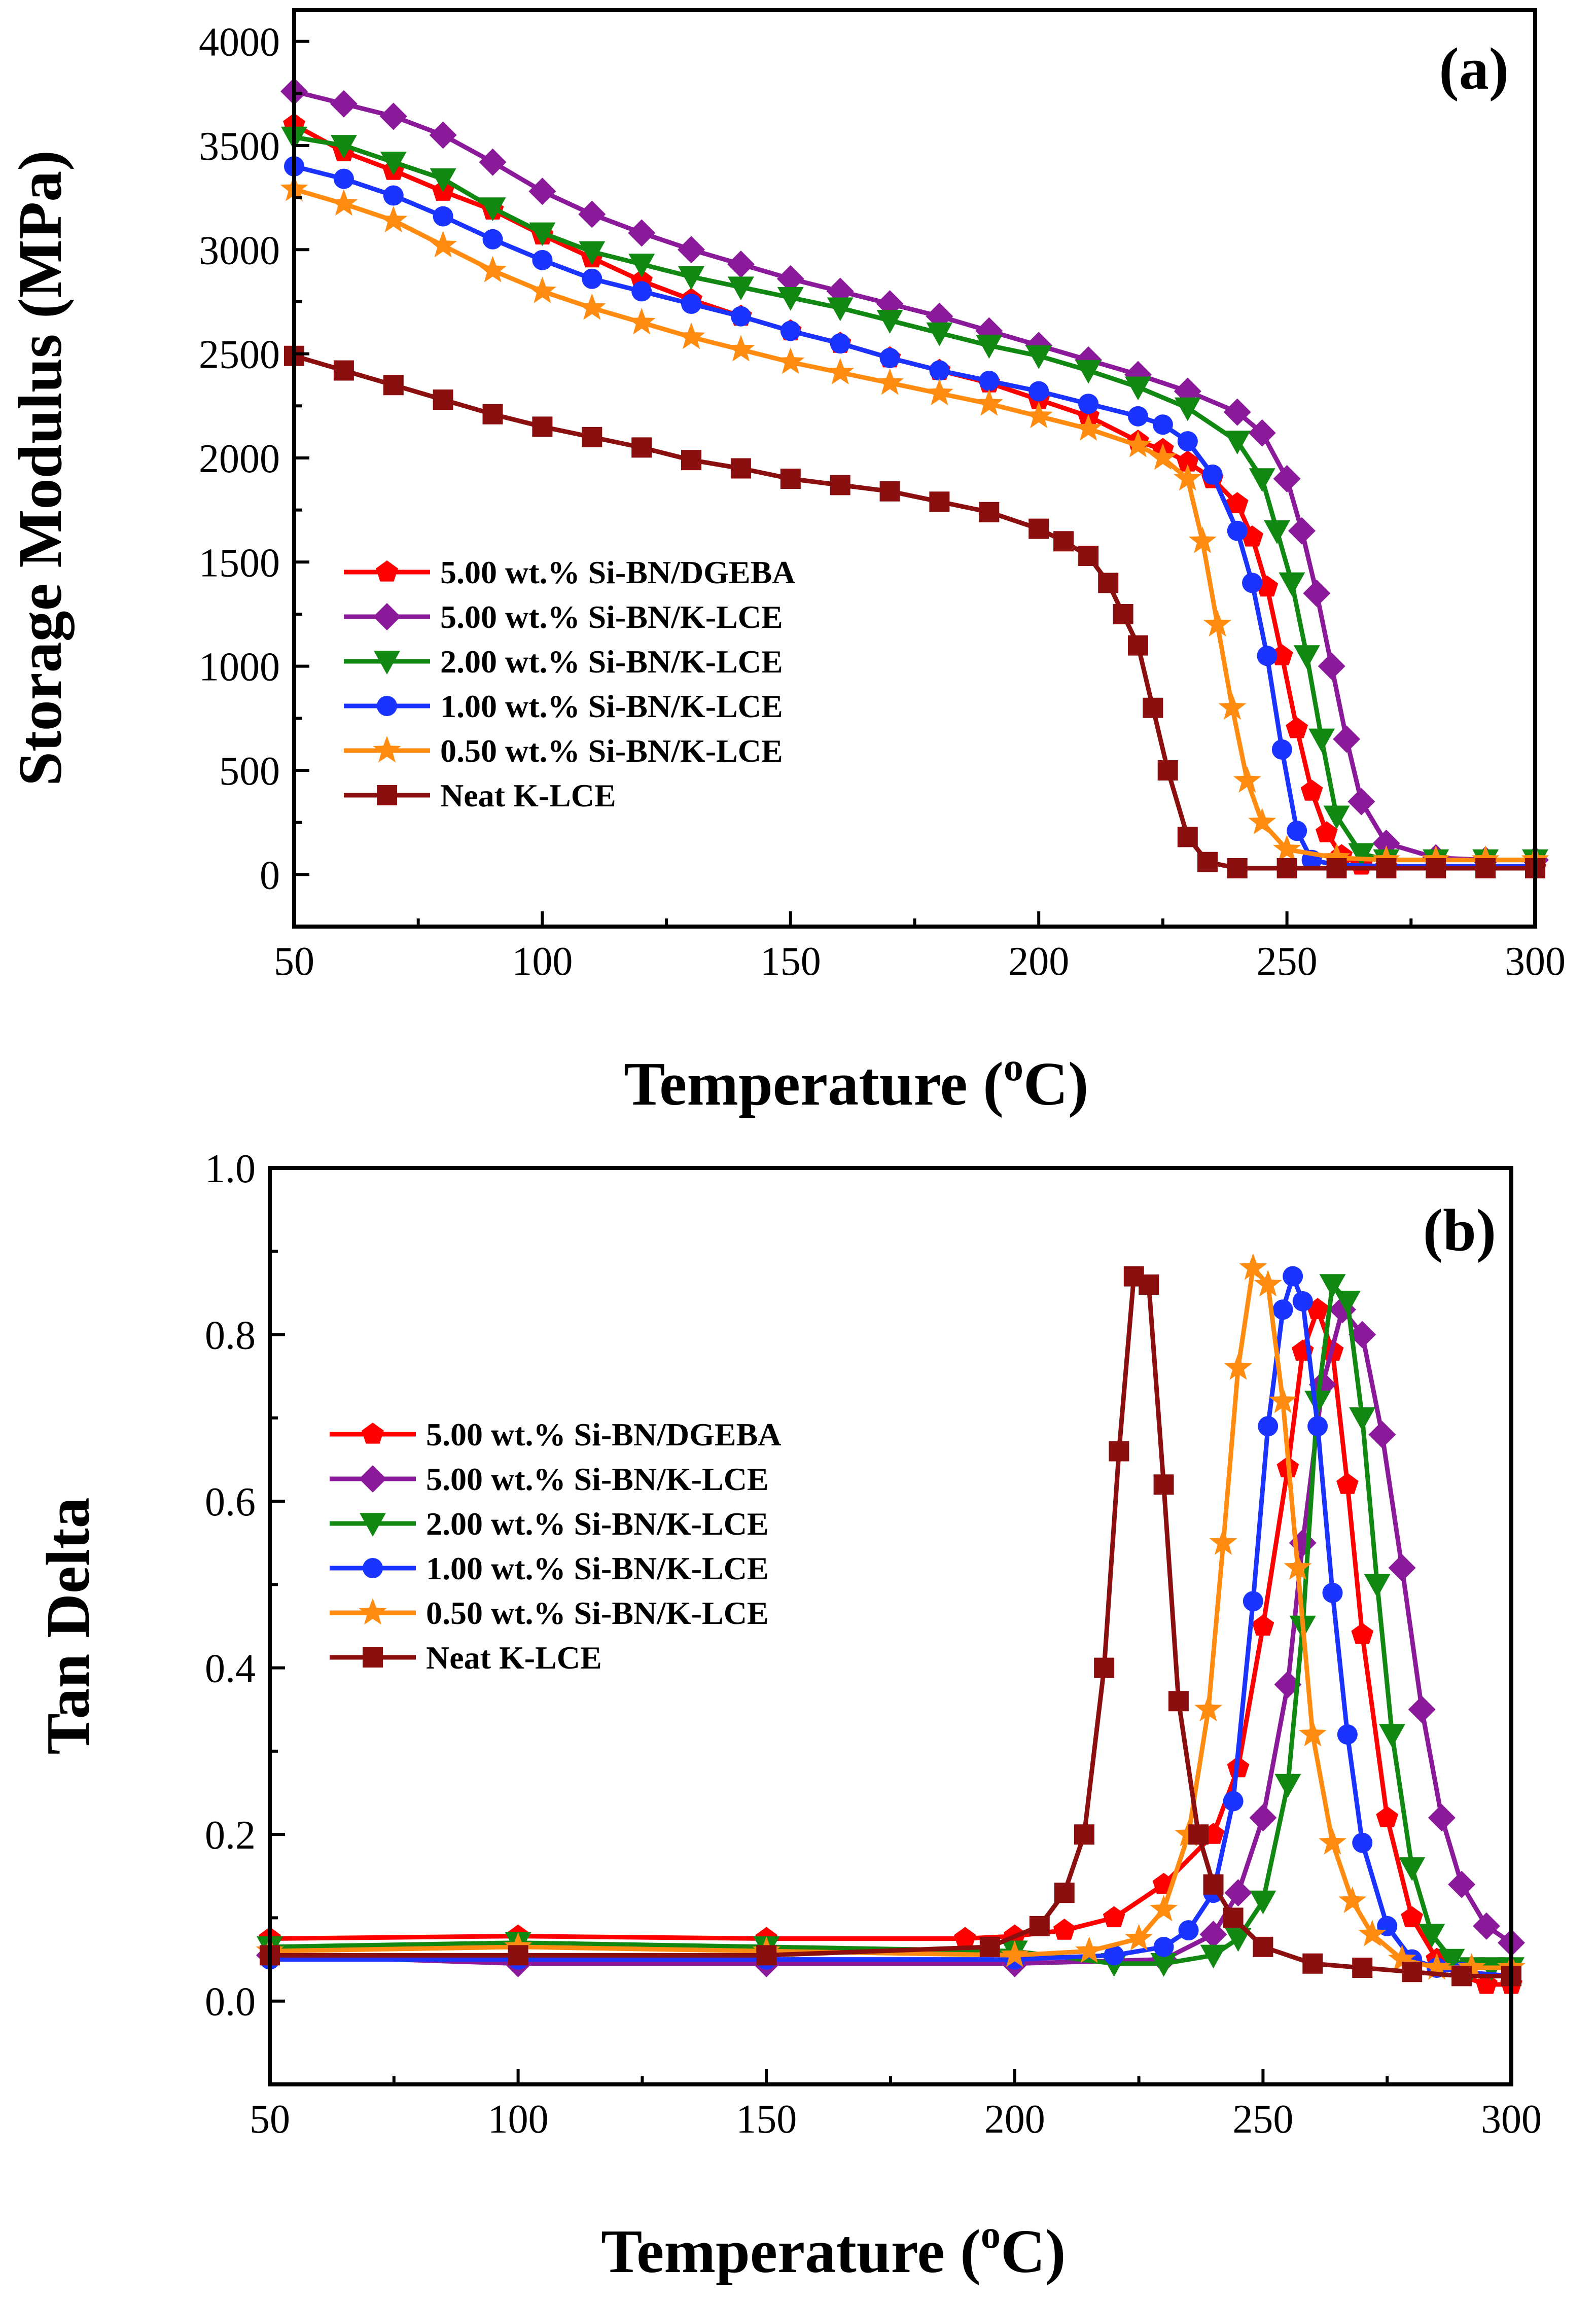  Describe the element at coordinates (896, 2105) in the screenshot. I see `panel-b-x-ticks: 50 100 150 200 250 300` at that location.